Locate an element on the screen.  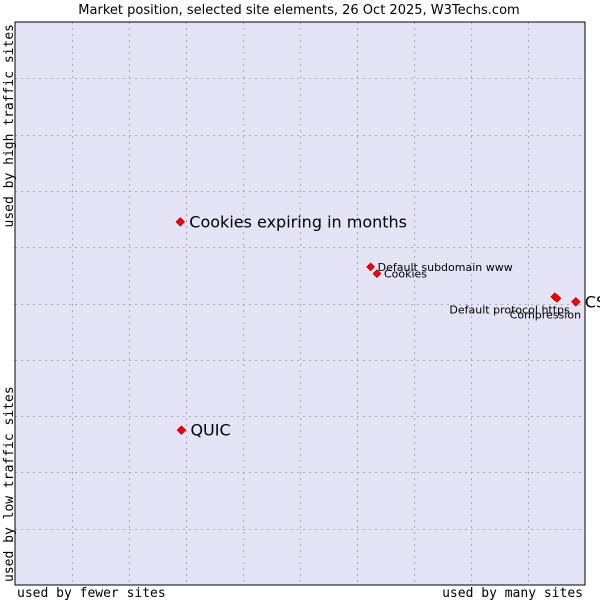
data-point-default-subdomain-www: Default subdomain www is located at coordinates (439, 267).